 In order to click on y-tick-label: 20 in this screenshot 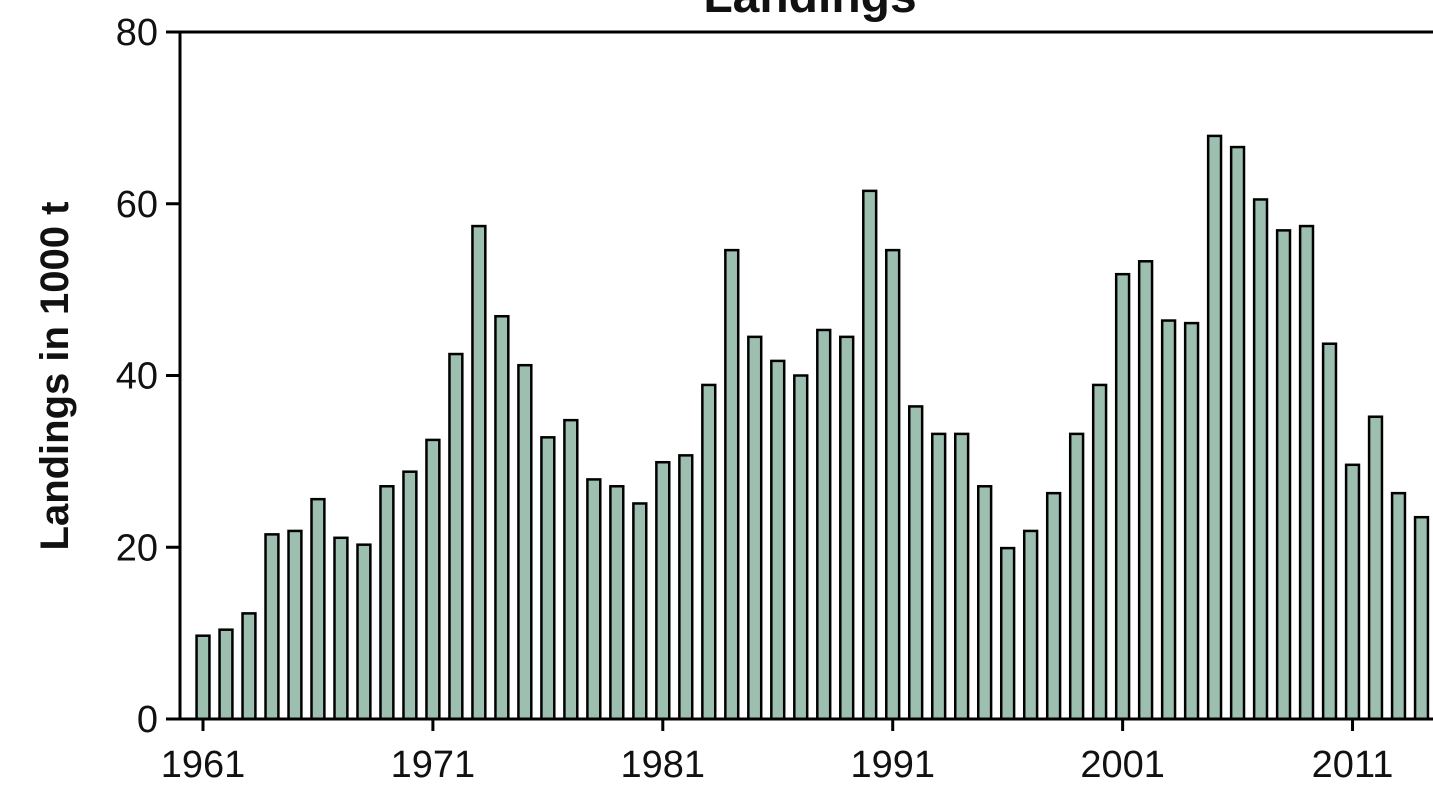, I will do `click(137, 548)`.